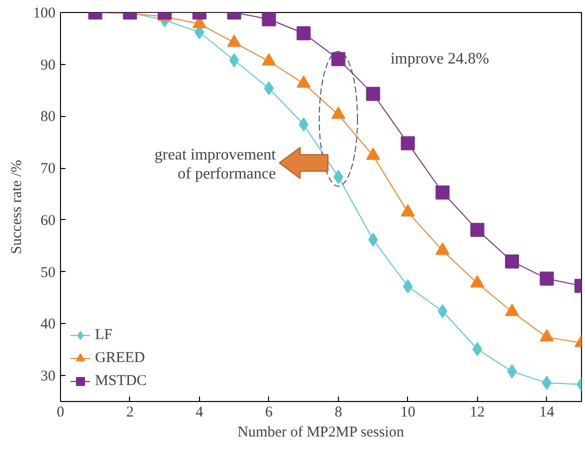 This screenshot has width=585, height=451. Describe the element at coordinates (48, 376) in the screenshot. I see `y-tick-label: 30` at that location.